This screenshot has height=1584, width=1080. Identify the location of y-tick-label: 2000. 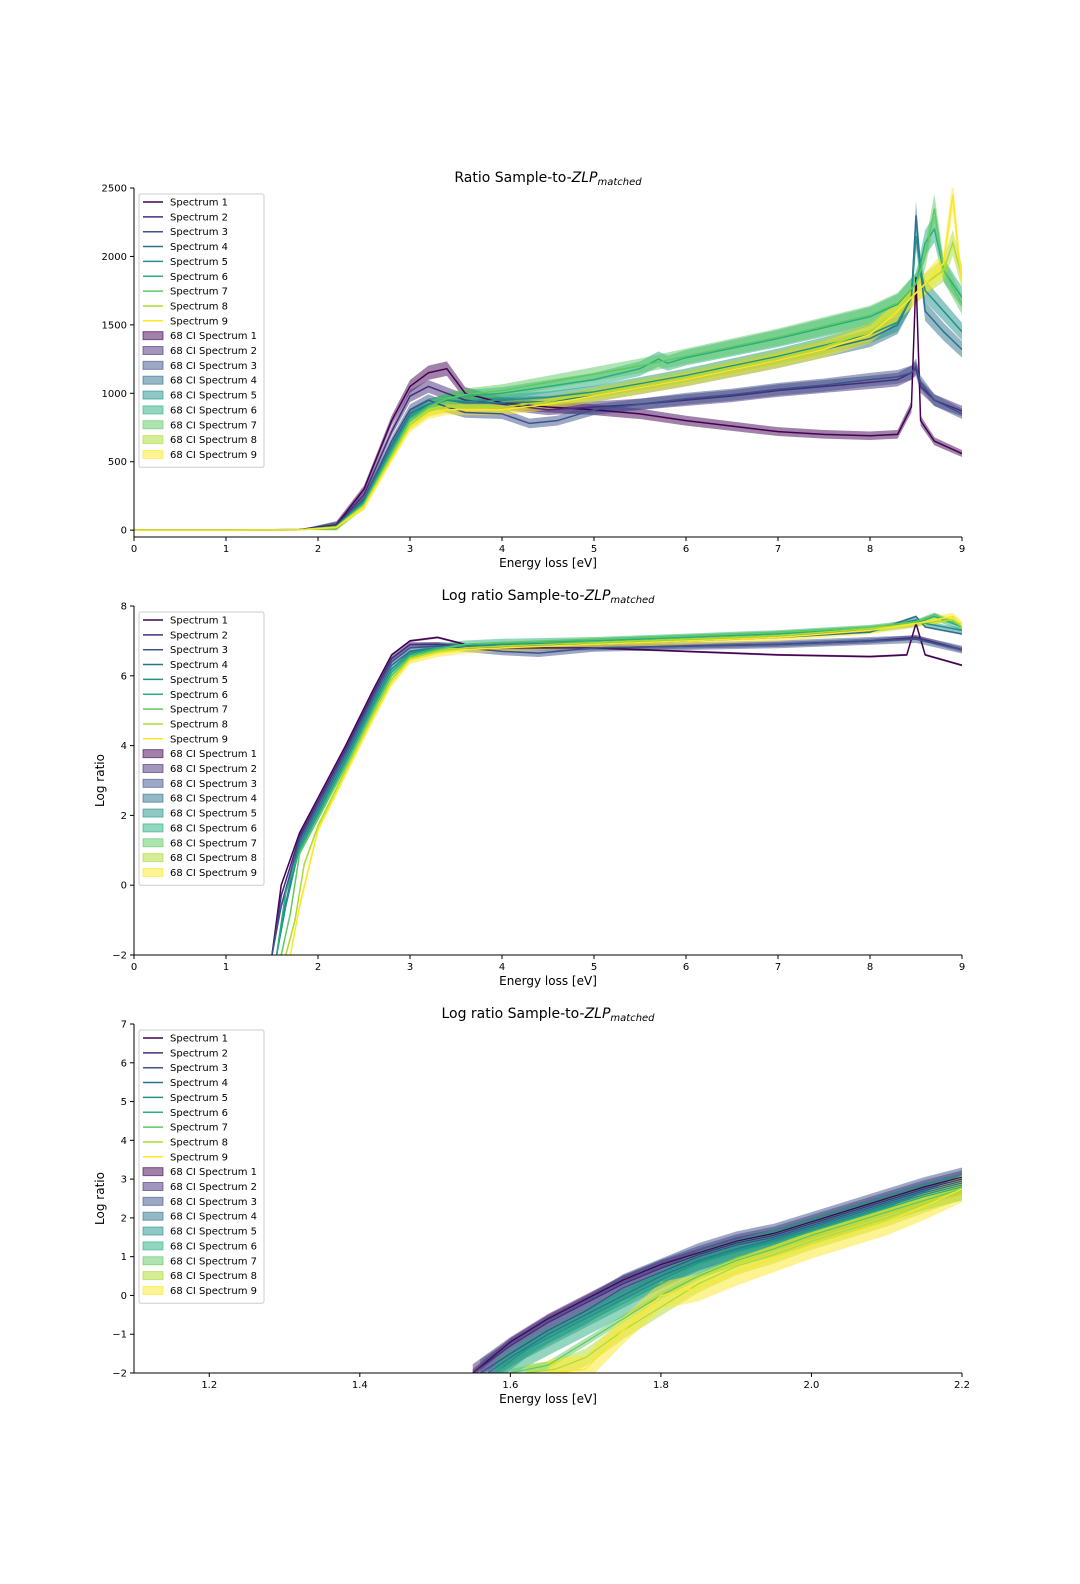
(114, 257).